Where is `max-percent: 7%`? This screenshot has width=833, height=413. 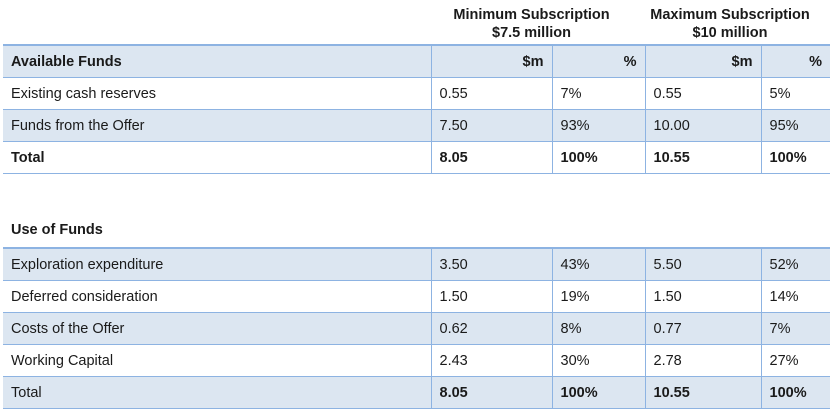
max-percent: 7% is located at coordinates (795, 328).